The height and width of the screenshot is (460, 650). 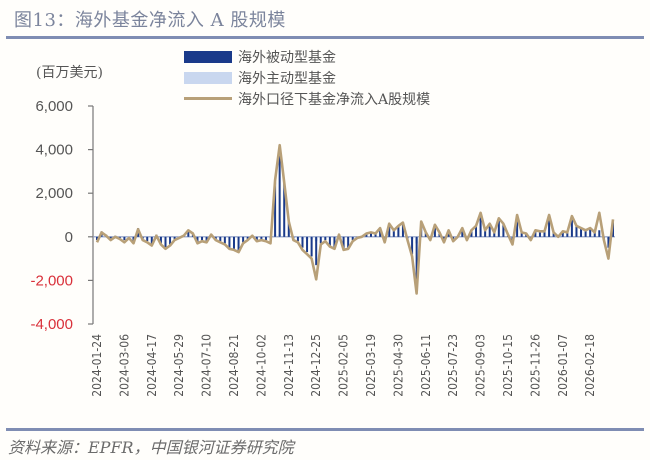 I want to click on x-tick-label: 2024-08-21, so click(x=234, y=365).